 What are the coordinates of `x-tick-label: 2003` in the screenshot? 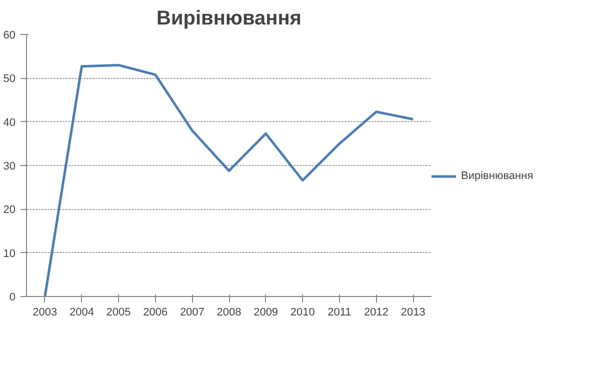 It's located at (45, 312).